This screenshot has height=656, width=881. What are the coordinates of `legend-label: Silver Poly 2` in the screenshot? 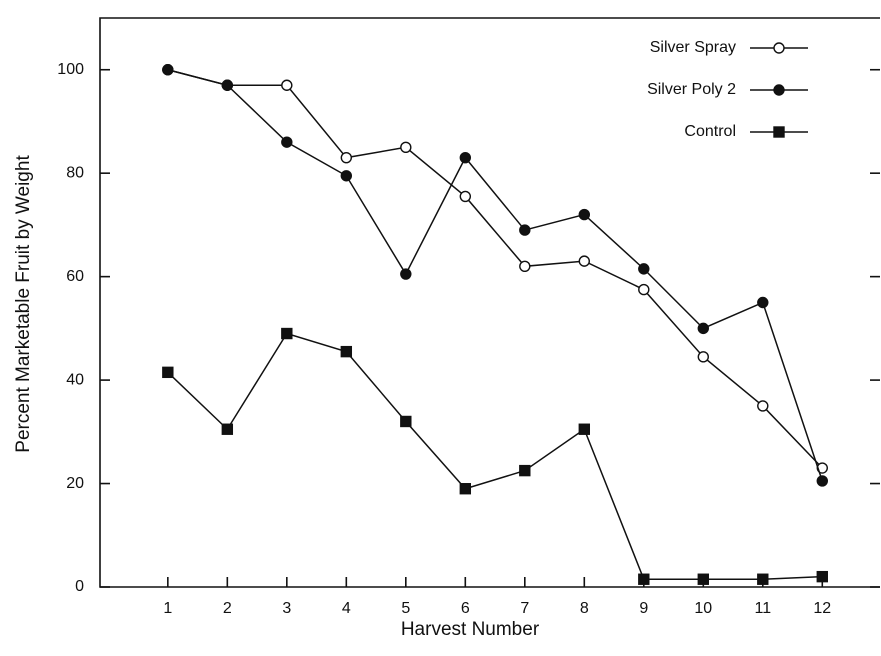 It's located at (691, 89).